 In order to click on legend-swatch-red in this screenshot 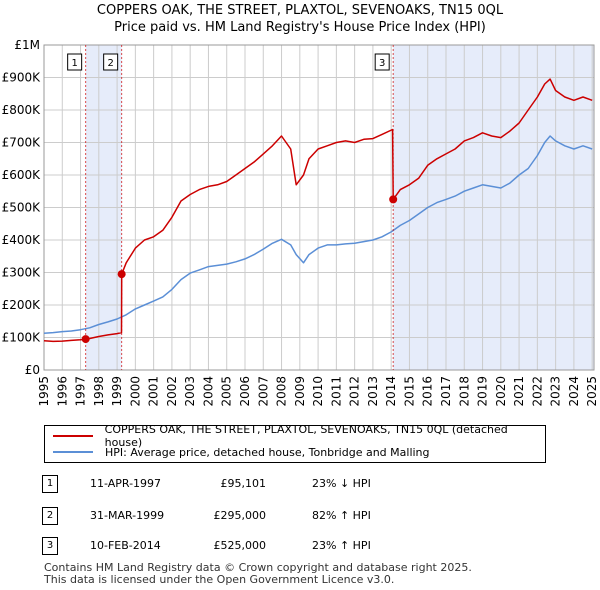, I will do `click(73, 436)`.